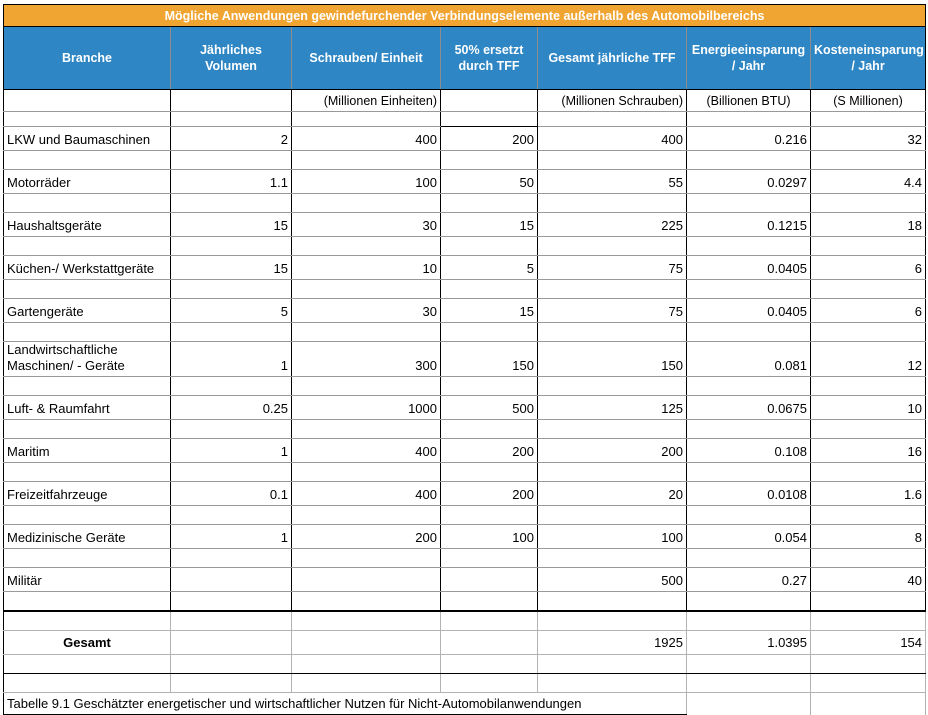 The width and height of the screenshot is (928, 715). Describe the element at coordinates (868, 58) in the screenshot. I see `column-header-kosten: Kosteneinsparung / Jahr` at that location.